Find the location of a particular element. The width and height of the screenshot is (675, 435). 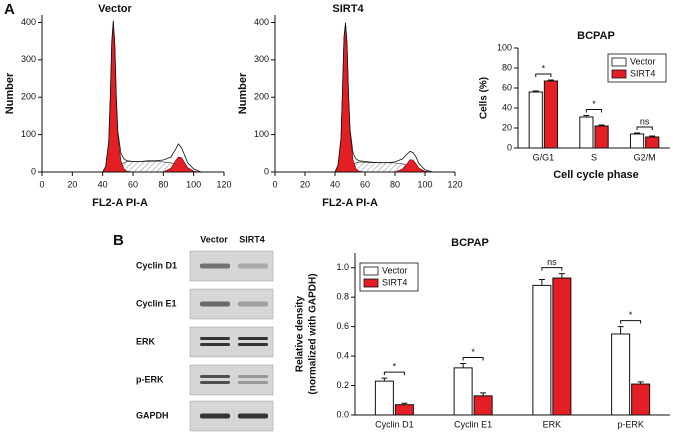

legend-label: Vector is located at coordinates (395, 270).